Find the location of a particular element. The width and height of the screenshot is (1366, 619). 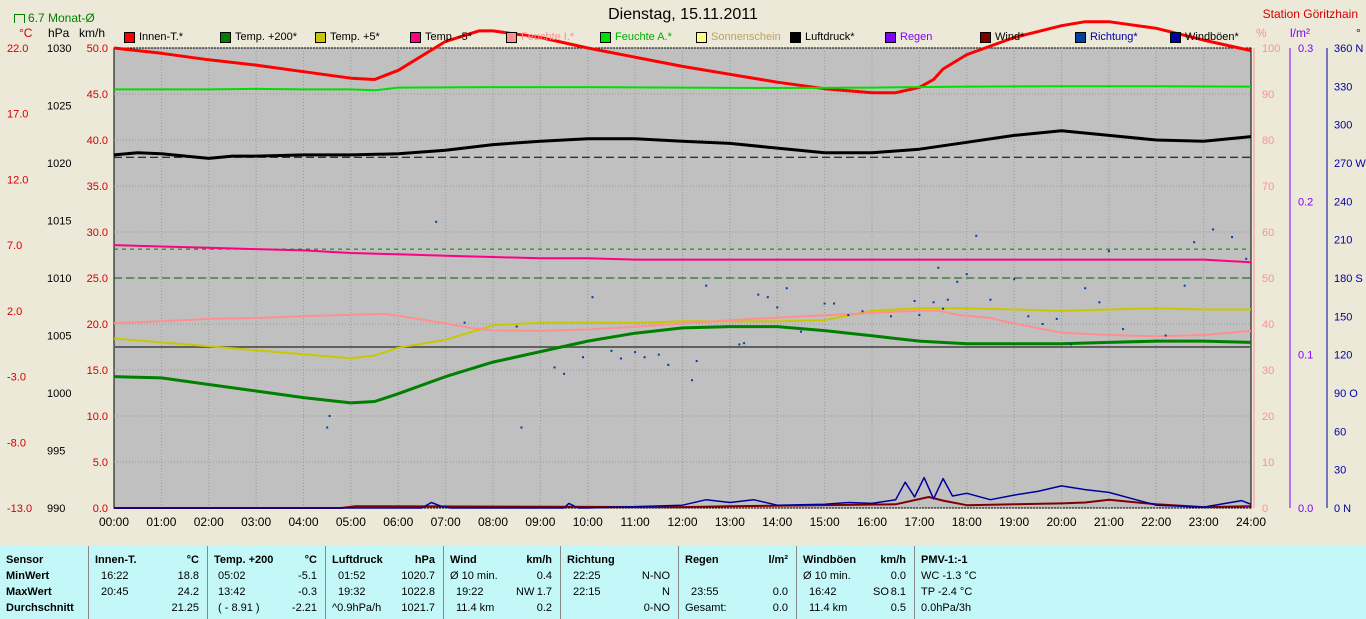

direction-unit: ° is located at coordinates (1358, 33).